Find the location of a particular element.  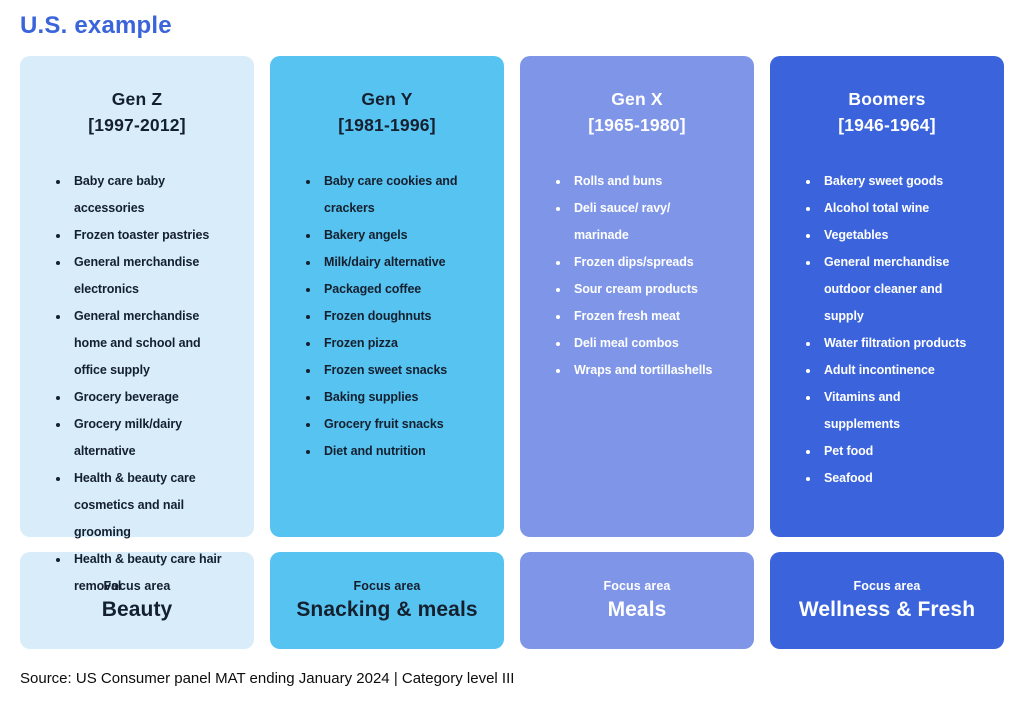

category-item: Health & beauty care hair removal is located at coordinates (140, 573).